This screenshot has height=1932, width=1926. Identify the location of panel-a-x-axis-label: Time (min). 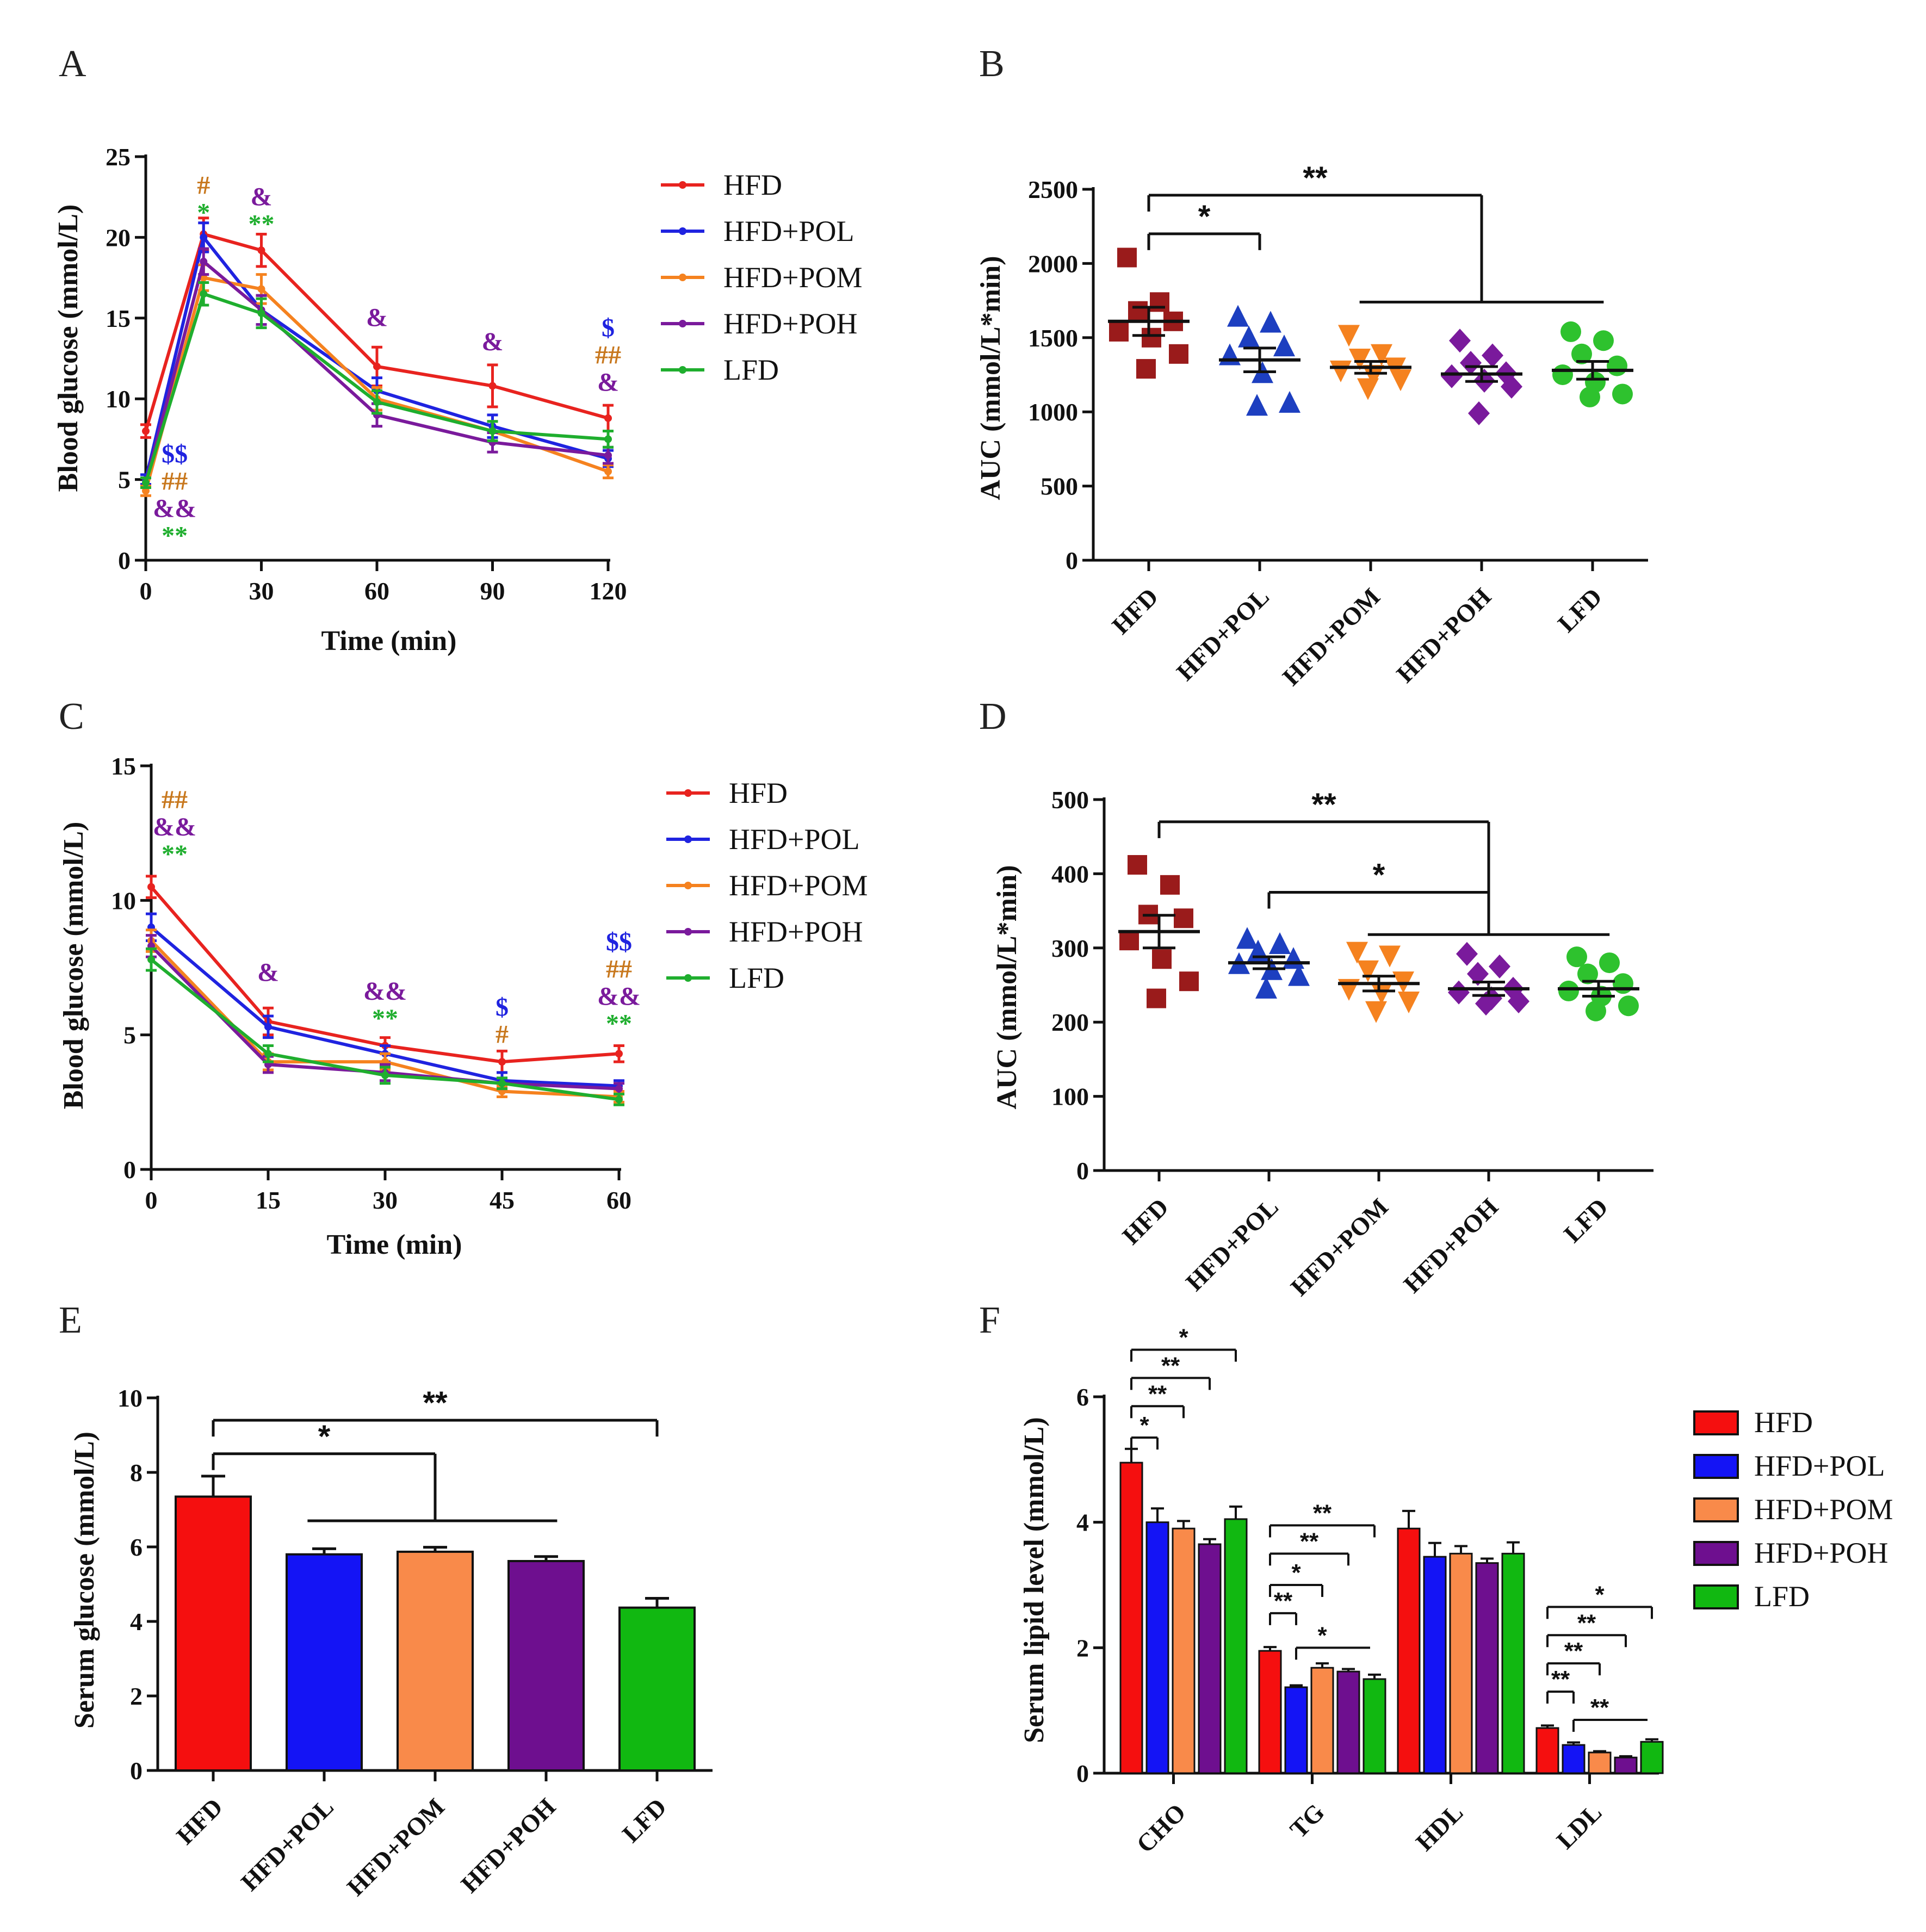
(389, 641).